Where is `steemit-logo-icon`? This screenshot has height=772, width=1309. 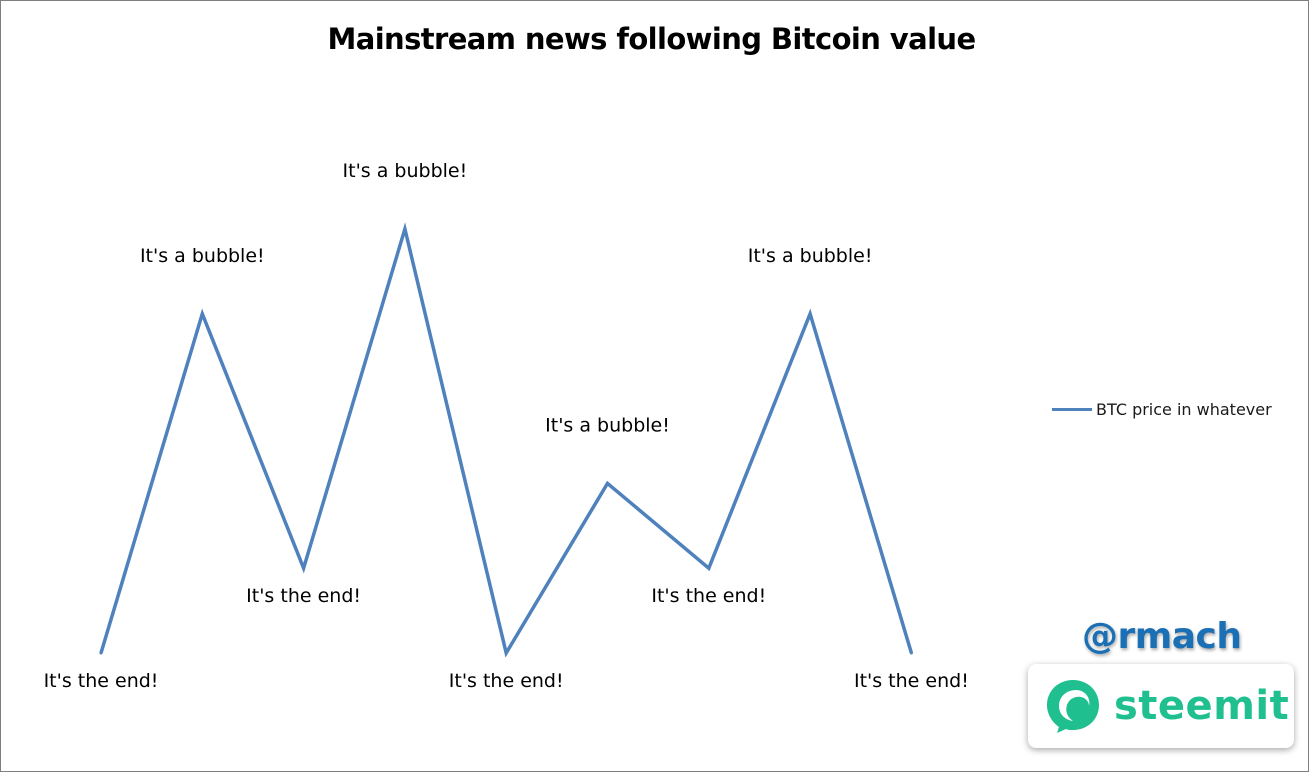 steemit-logo-icon is located at coordinates (1073, 706).